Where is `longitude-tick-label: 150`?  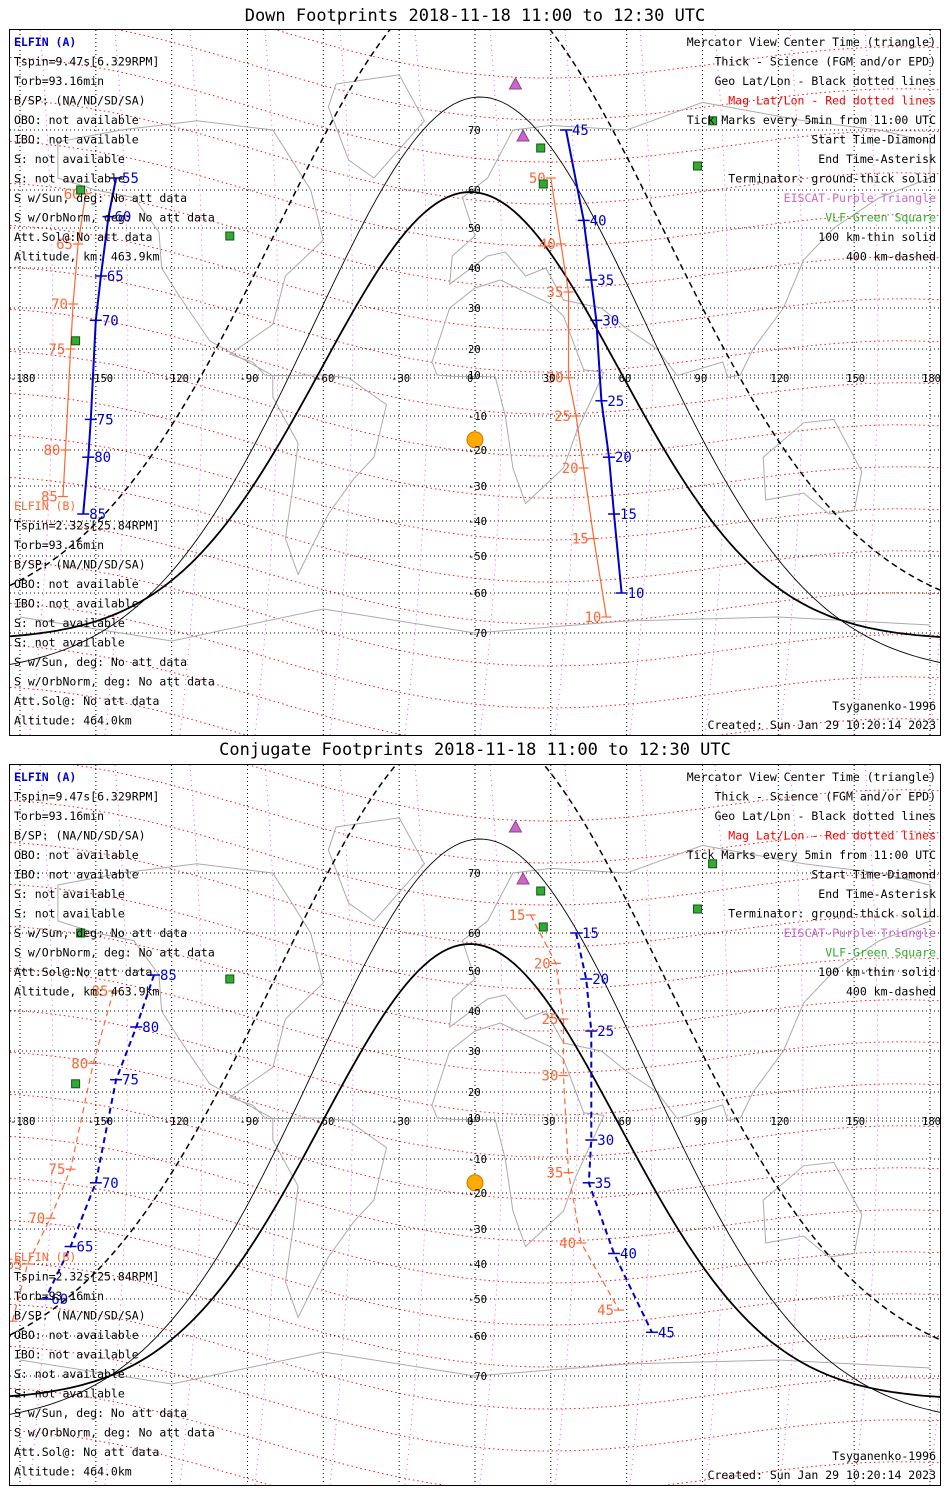
longitude-tick-label: 150 is located at coordinates (855, 1122).